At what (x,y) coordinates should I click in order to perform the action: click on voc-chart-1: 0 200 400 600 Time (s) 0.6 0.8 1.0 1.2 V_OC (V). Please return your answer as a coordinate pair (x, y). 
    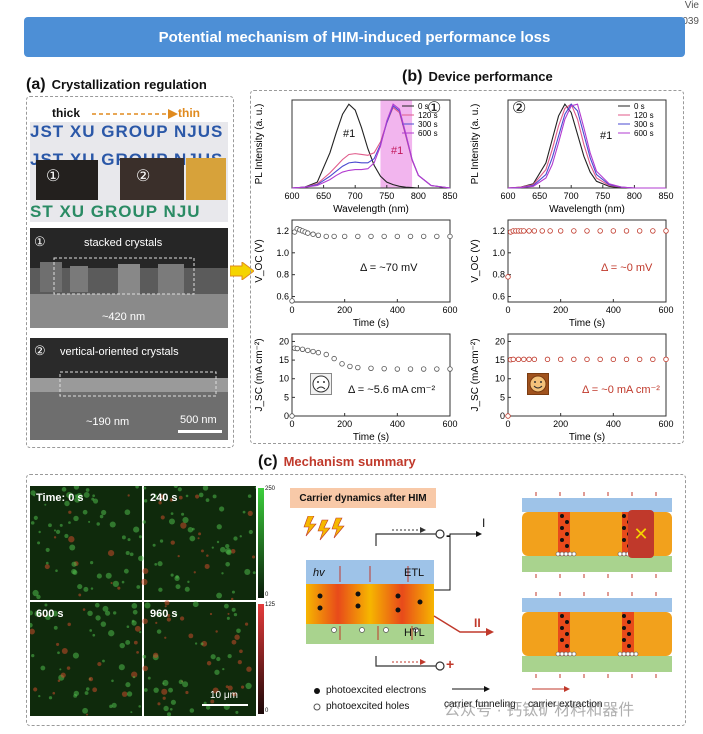
    Looking at the image, I should click on (356, 274).